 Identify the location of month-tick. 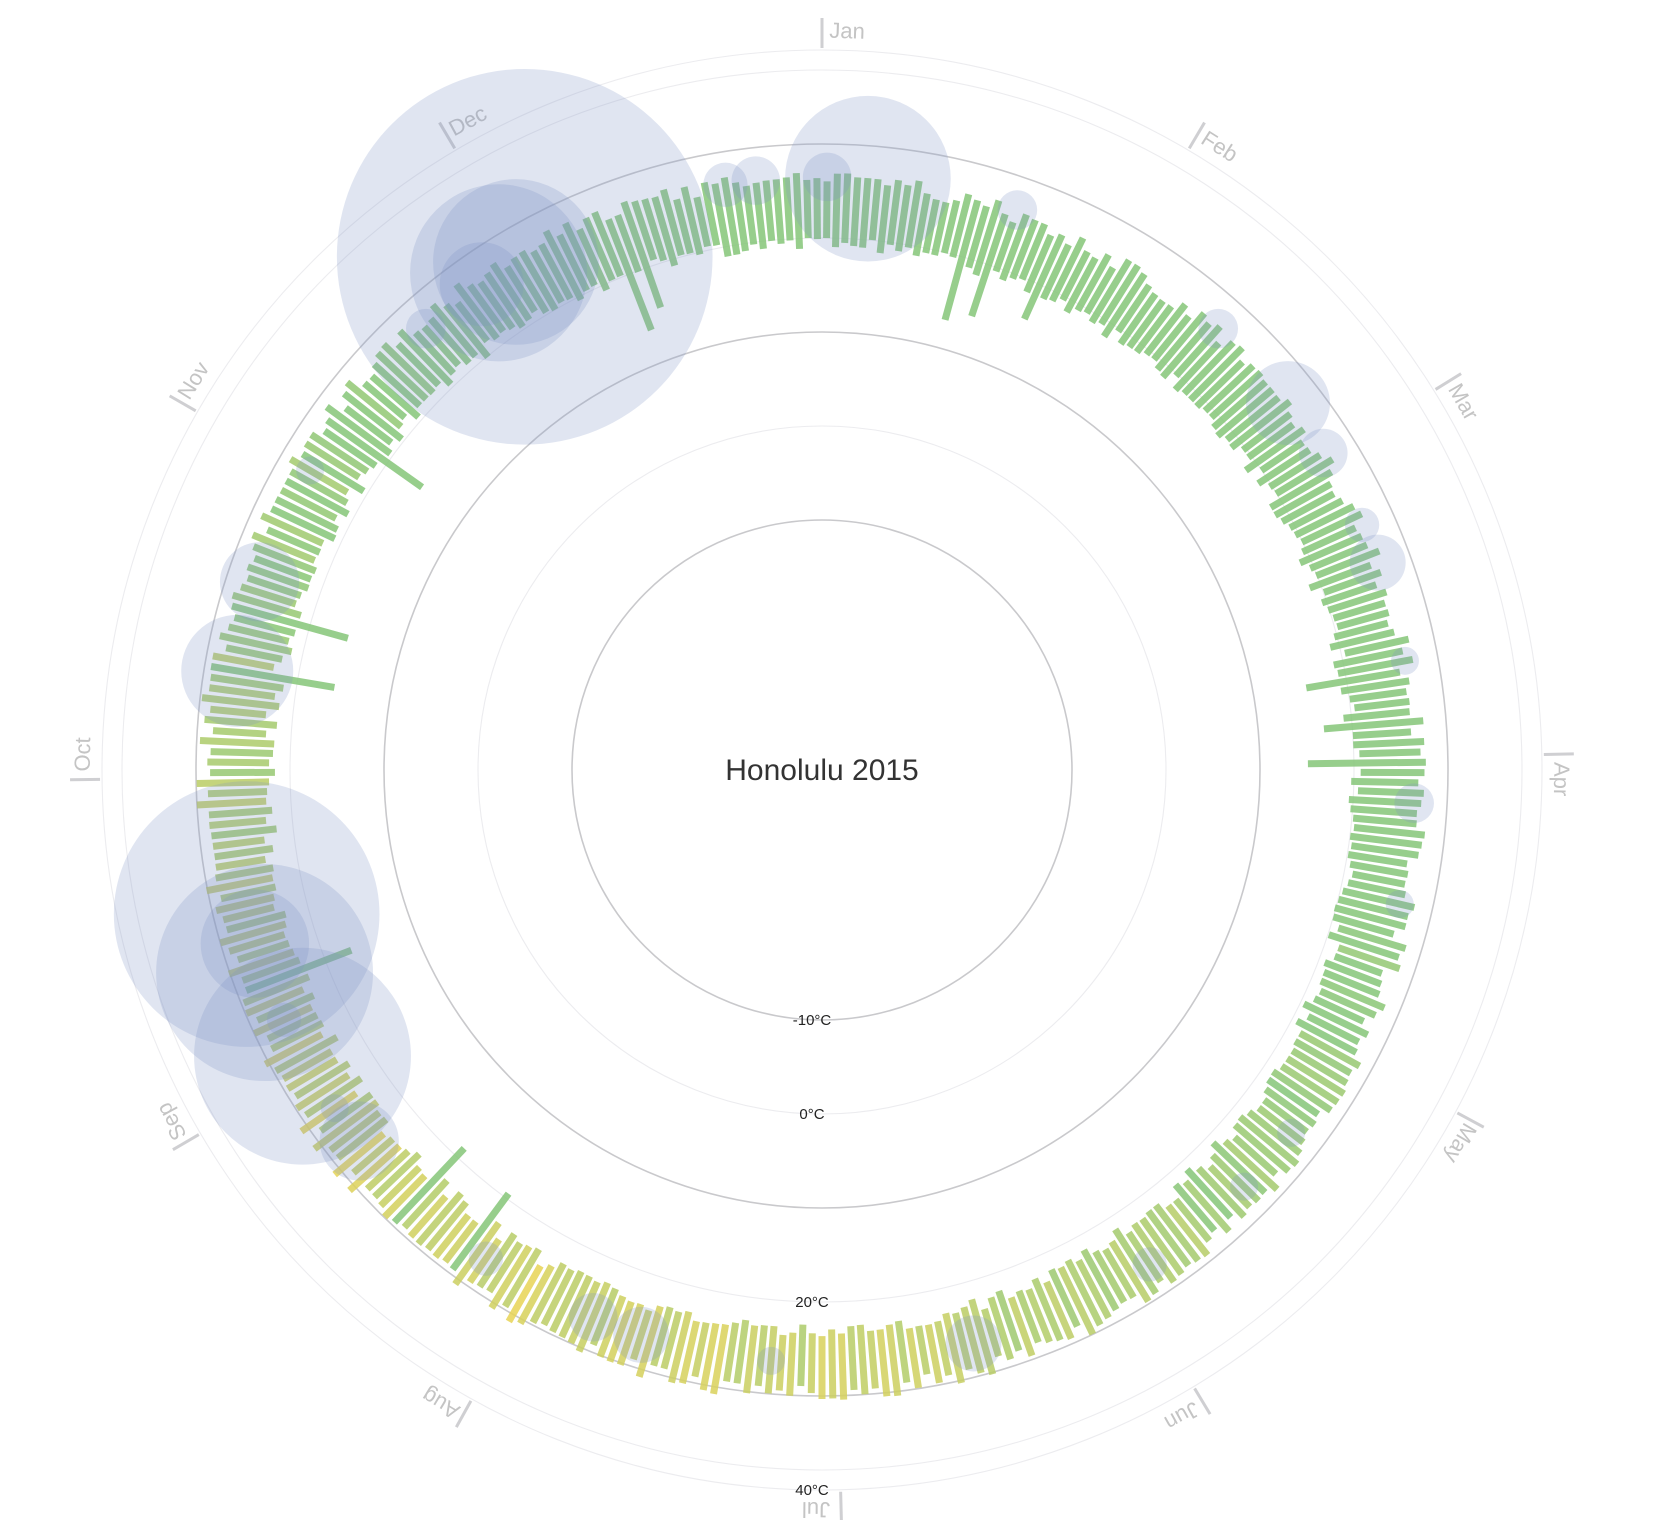
(464, 1414).